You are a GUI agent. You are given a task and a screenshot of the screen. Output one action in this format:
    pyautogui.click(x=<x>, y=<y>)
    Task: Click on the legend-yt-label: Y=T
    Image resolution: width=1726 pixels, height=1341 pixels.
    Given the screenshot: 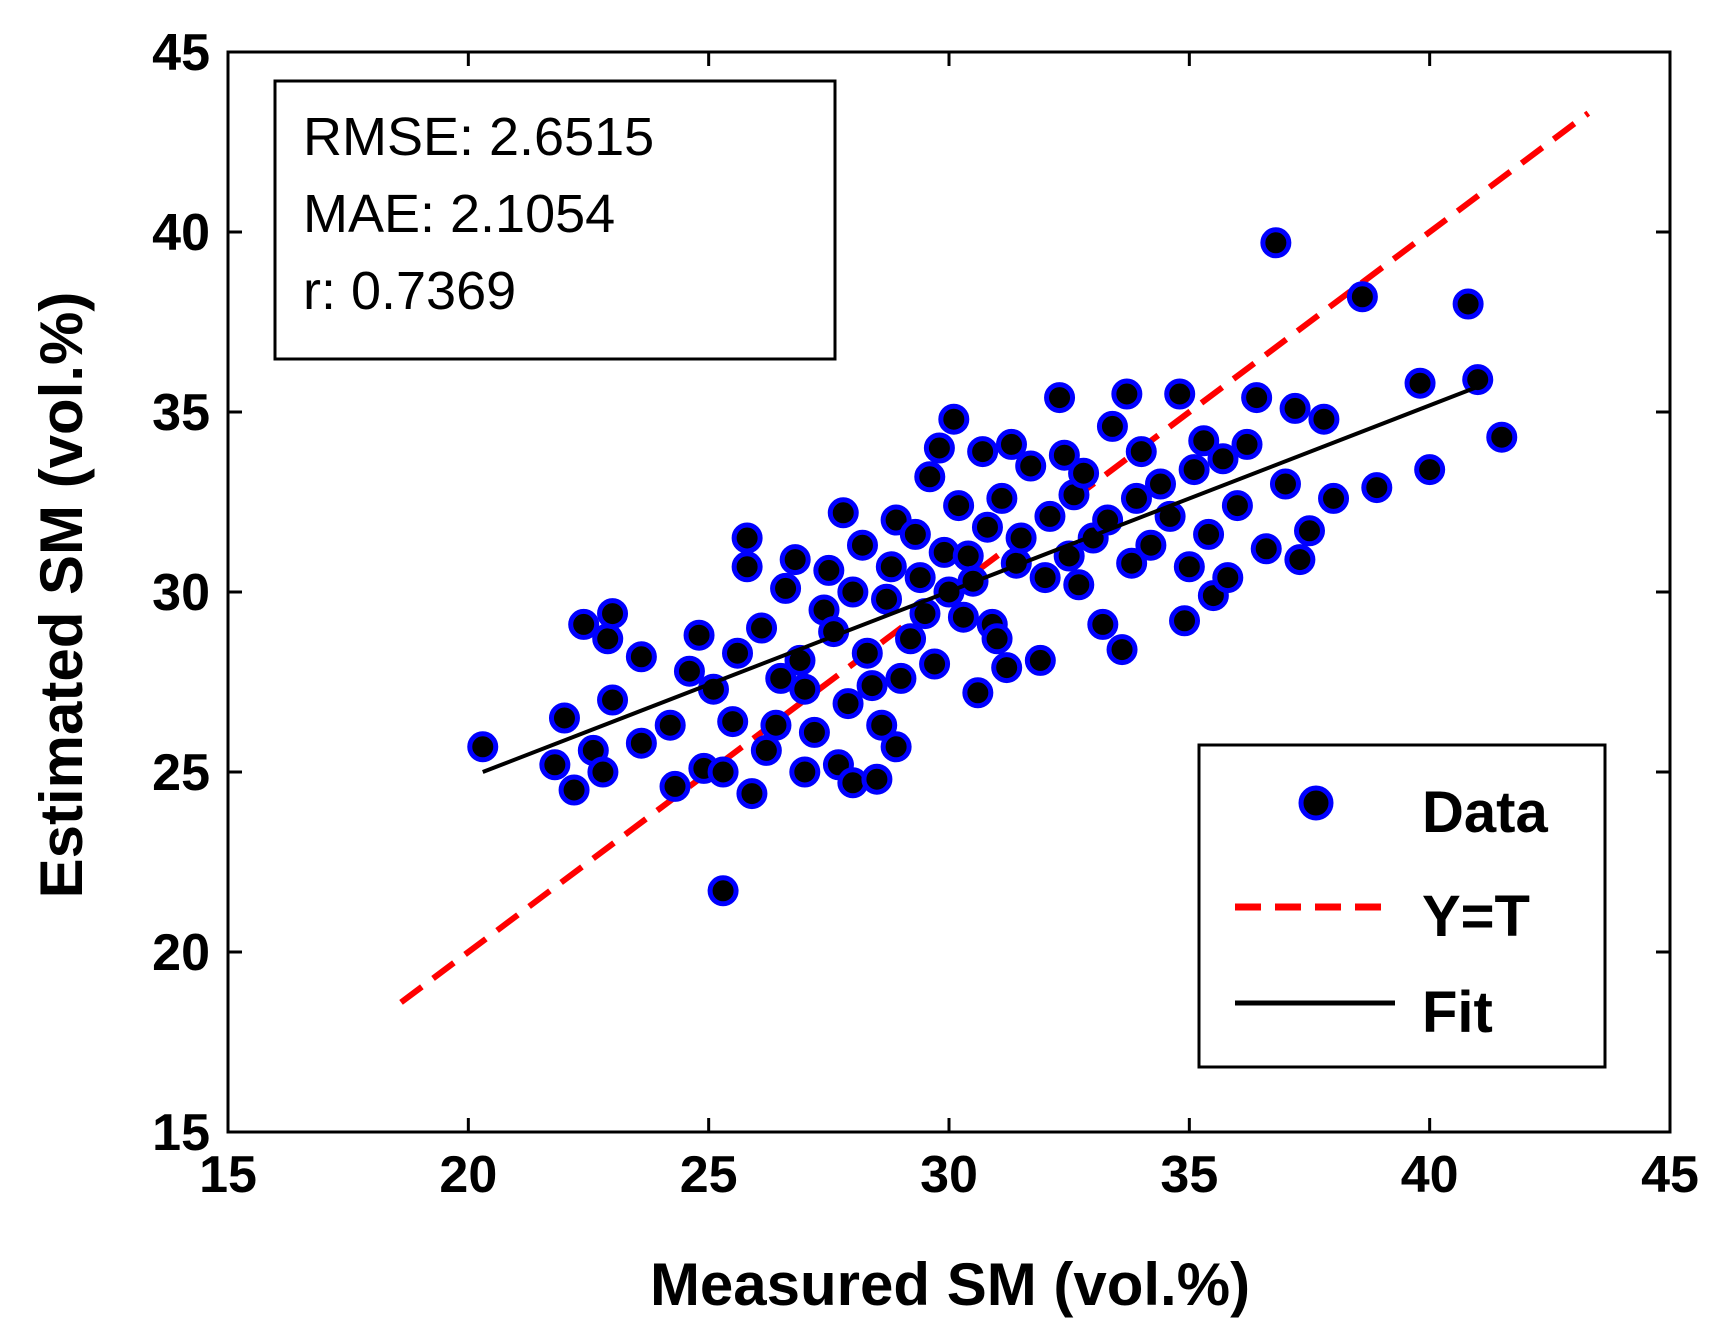 What is the action you would take?
    pyautogui.click(x=1476, y=916)
    